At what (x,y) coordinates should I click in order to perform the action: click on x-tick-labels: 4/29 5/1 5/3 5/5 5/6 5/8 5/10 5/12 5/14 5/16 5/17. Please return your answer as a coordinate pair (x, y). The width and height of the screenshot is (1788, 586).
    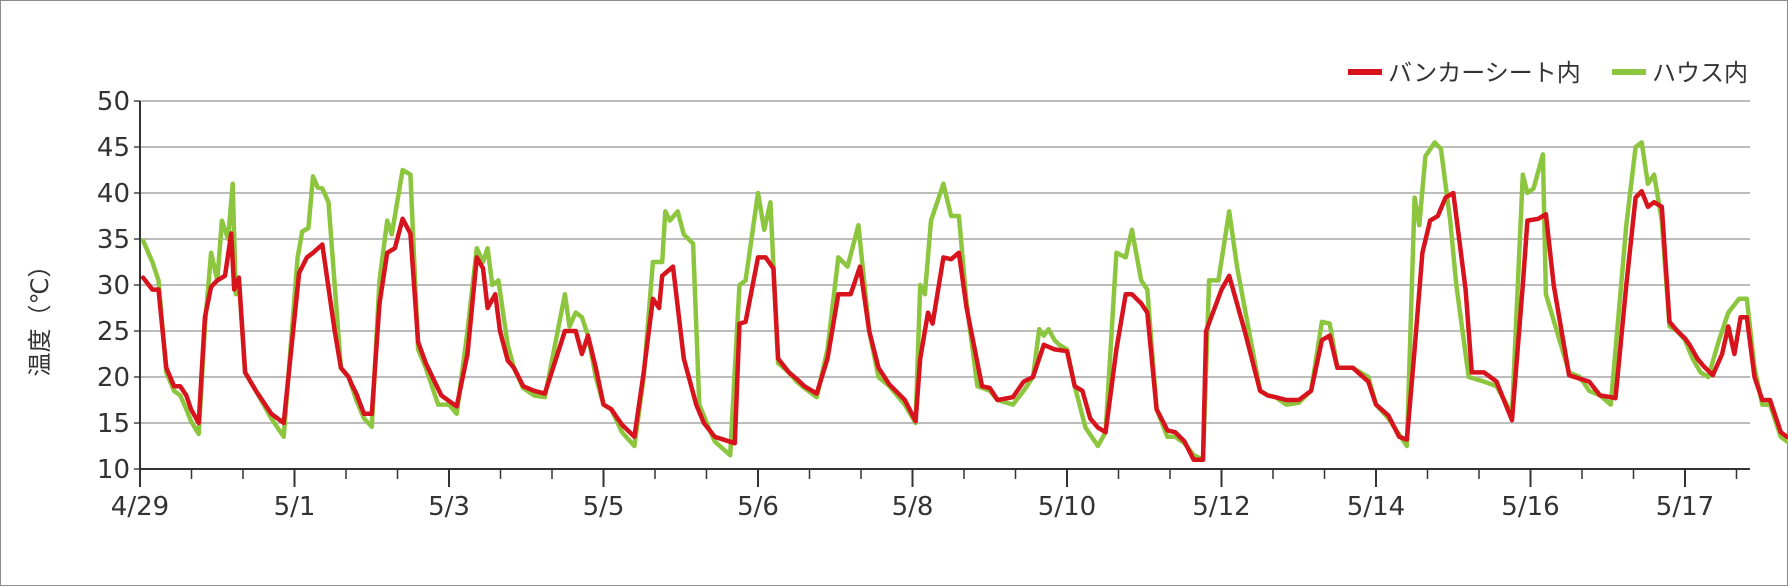
    Looking at the image, I should click on (912, 507).